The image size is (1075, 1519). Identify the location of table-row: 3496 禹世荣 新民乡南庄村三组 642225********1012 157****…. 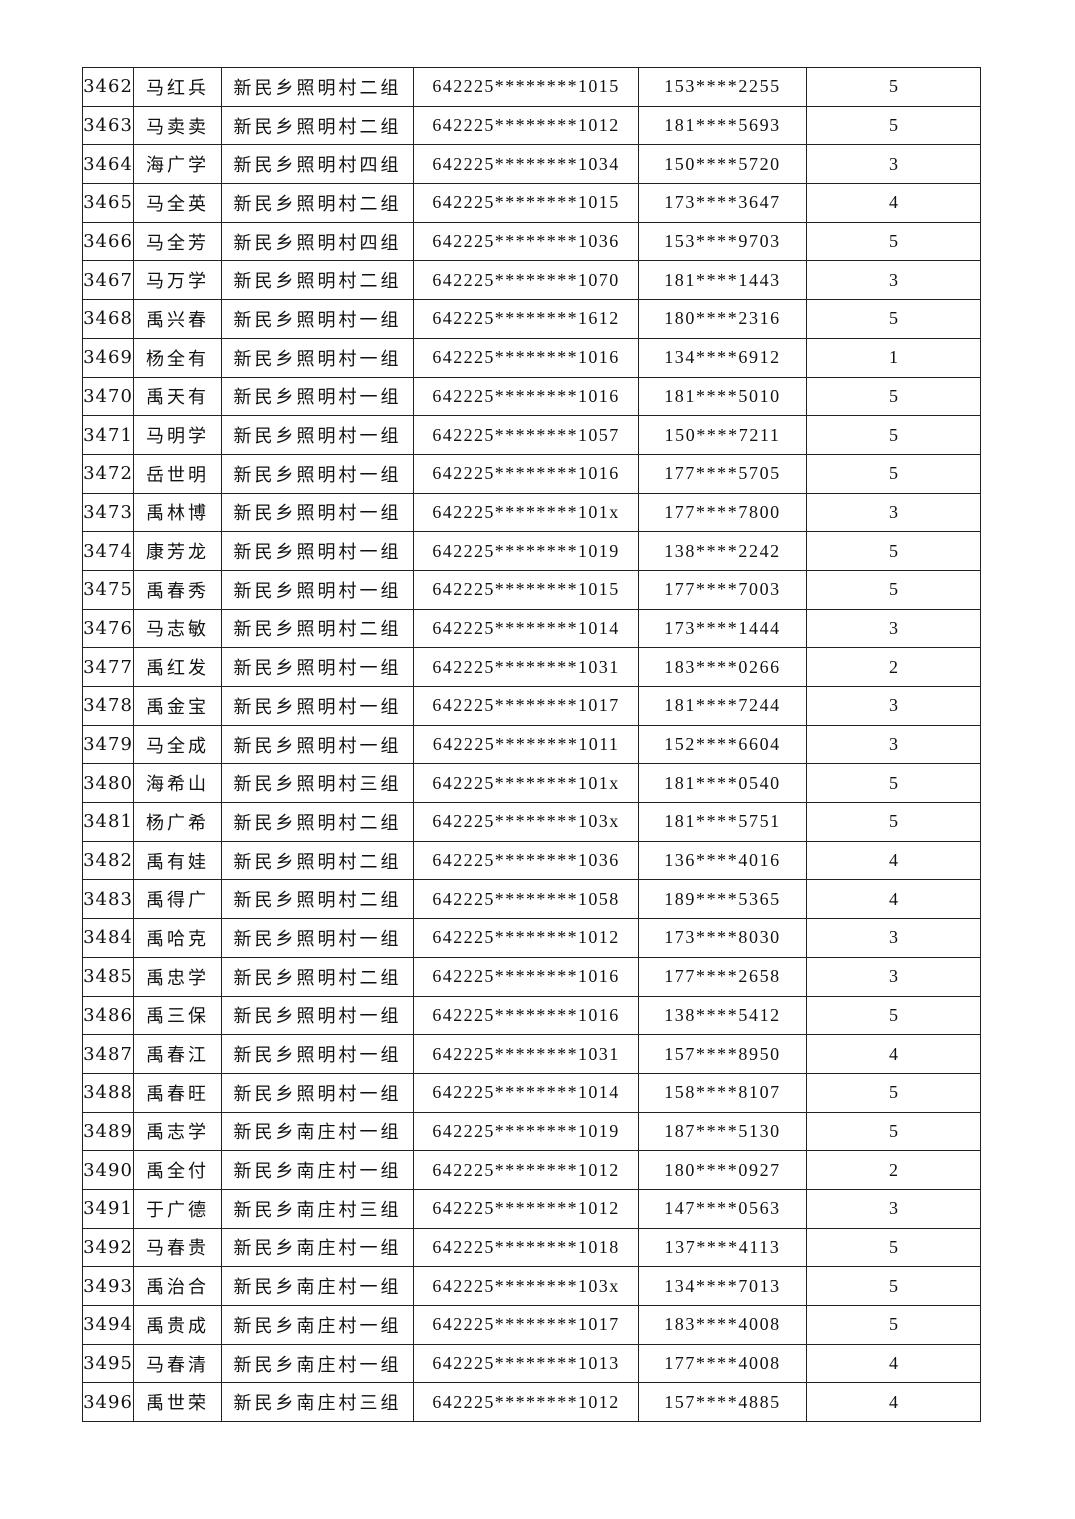
(531, 1402).